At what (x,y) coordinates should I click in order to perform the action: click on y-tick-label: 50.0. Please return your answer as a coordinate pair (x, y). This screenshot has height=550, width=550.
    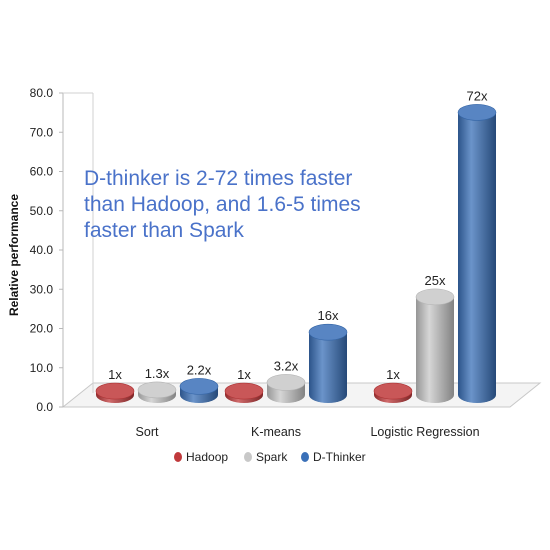
    Looking at the image, I should click on (42, 211).